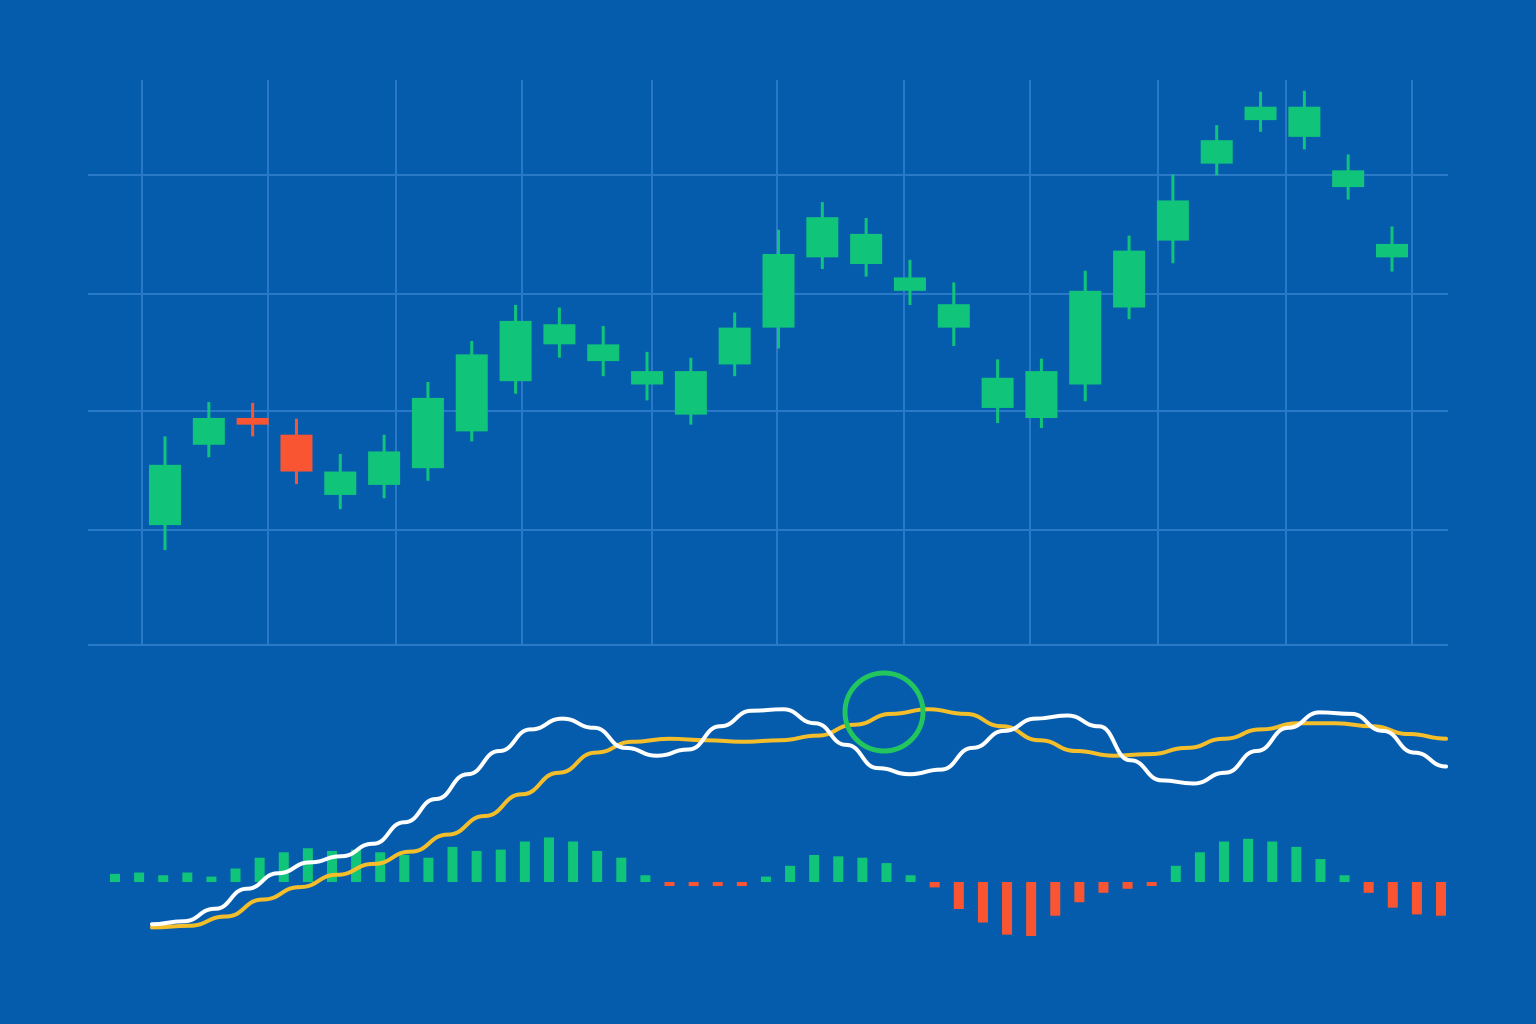  I want to click on macd-histogram, so click(778, 886).